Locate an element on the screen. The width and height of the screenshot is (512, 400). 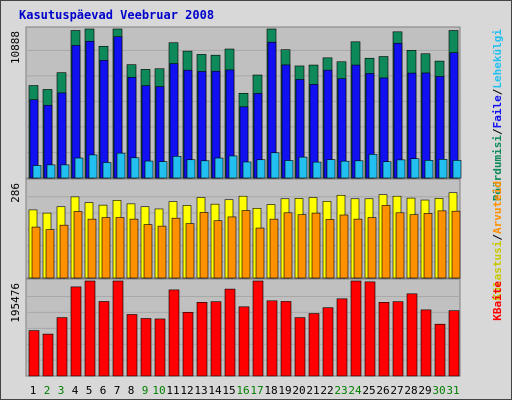
day-label-23: 23 is located at coordinates (340, 390).